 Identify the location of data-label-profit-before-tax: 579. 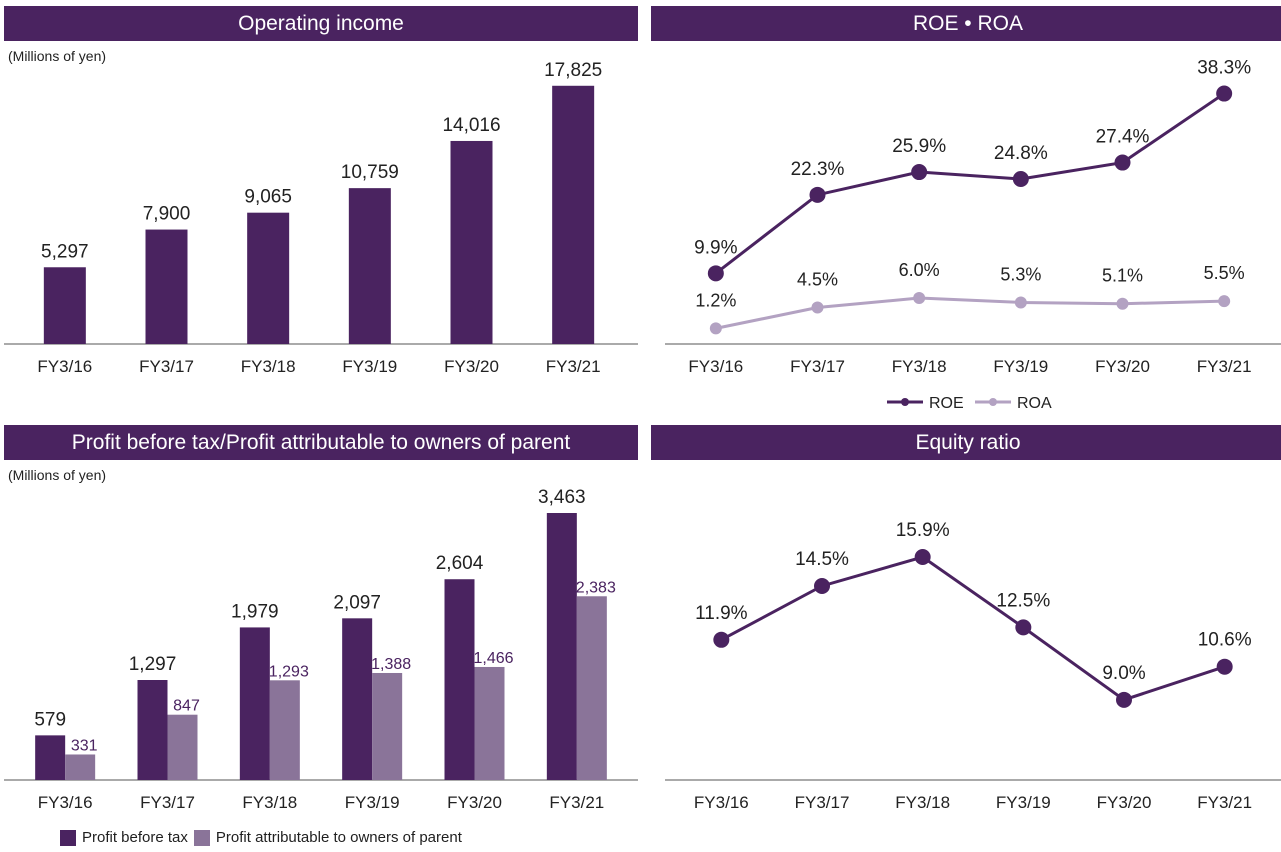
(50, 719).